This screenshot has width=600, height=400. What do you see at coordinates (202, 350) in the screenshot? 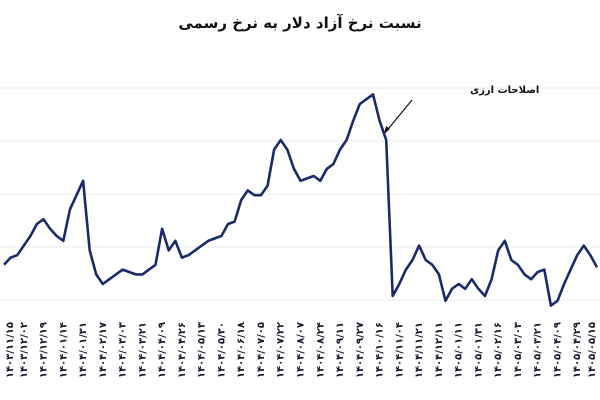
I see `x-tick-label: ۱۴۰۴/۰۵/۱۳` at bounding box center [202, 350].